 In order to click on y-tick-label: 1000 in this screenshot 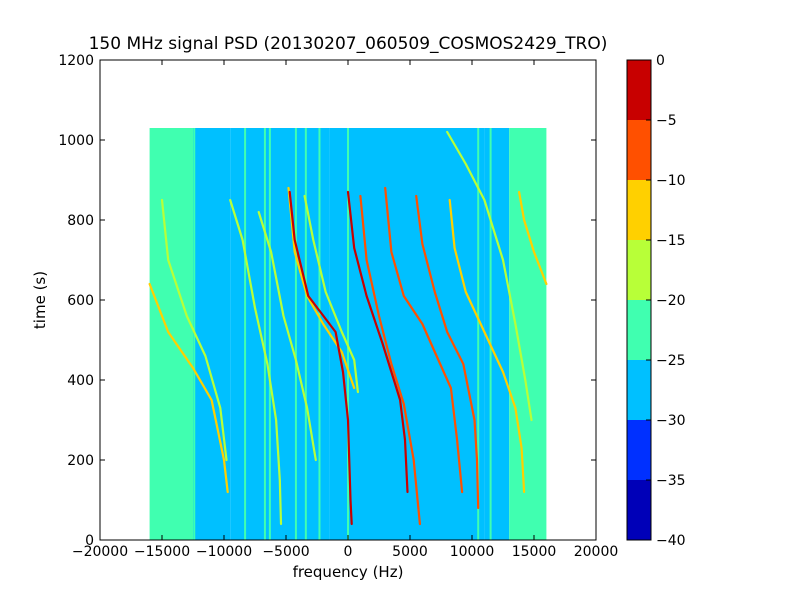, I will do `click(76, 141)`.